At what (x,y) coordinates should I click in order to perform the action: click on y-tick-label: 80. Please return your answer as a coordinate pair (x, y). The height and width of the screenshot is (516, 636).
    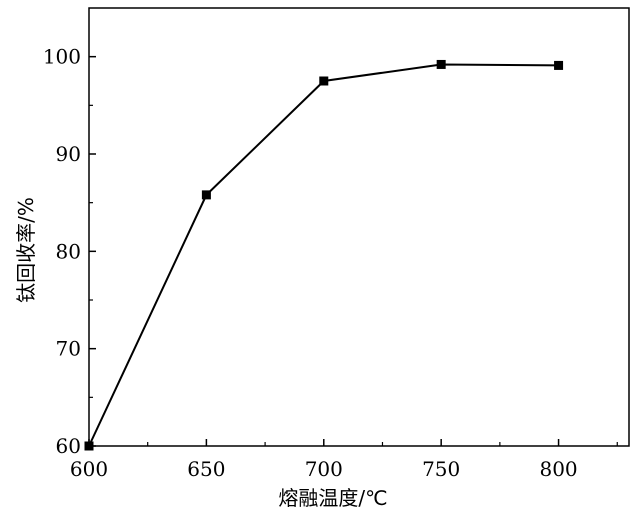
    Looking at the image, I should click on (68, 251).